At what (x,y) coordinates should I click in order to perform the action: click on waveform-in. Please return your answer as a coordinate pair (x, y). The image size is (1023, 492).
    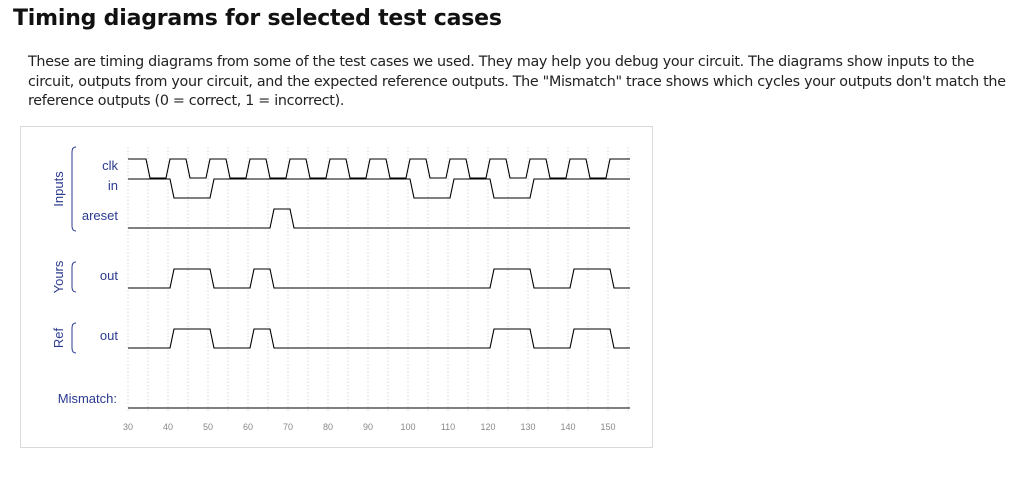
    Looking at the image, I should click on (379, 188).